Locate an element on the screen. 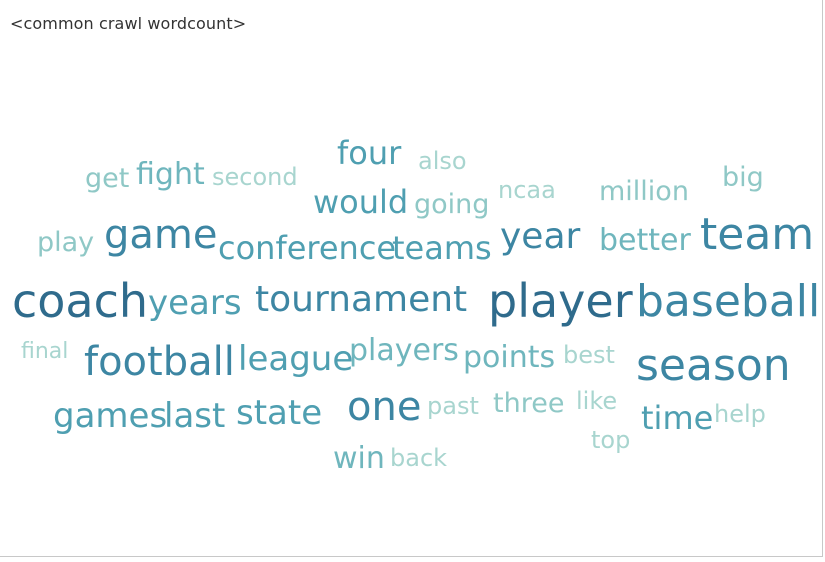 The image size is (825, 562). word-teams: teams is located at coordinates (442, 248).